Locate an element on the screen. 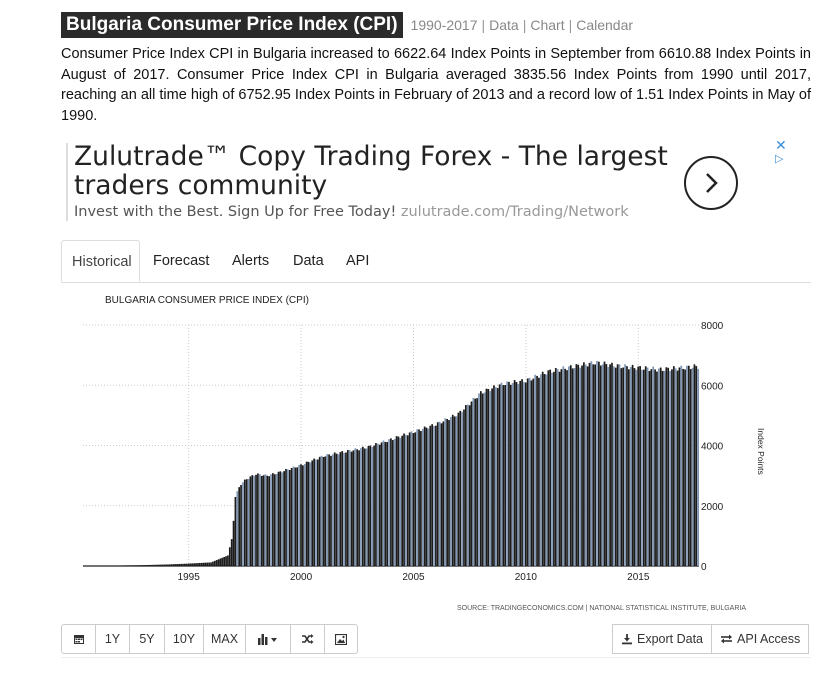  calendar-link: Calendar is located at coordinates (605, 24).